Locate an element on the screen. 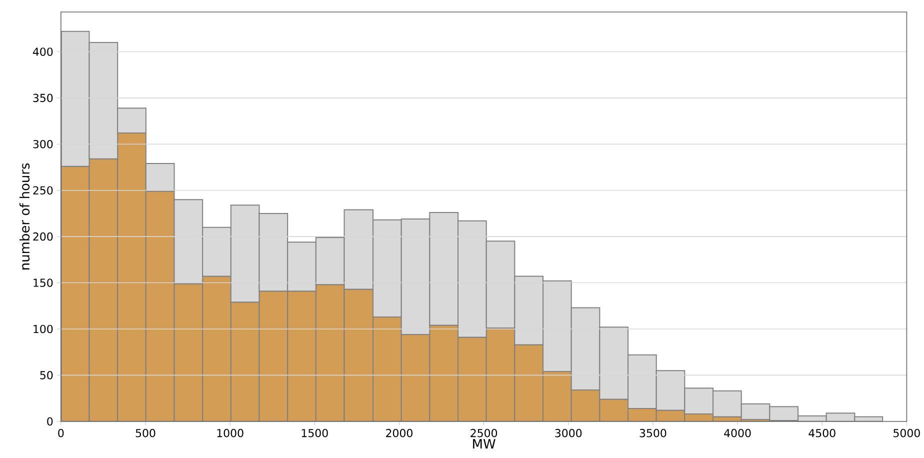  x-tick-label: 0 is located at coordinates (61, 433).